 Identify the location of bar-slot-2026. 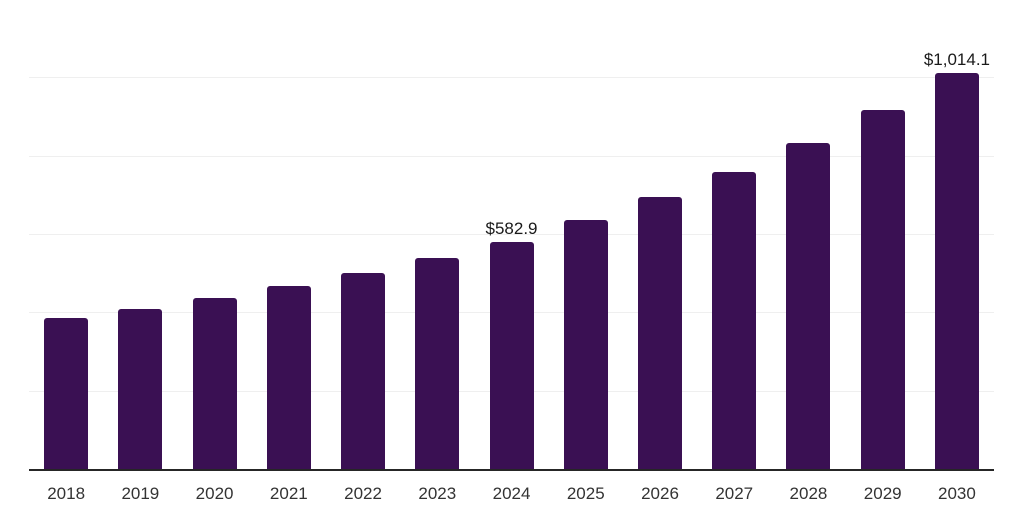
(660, 235).